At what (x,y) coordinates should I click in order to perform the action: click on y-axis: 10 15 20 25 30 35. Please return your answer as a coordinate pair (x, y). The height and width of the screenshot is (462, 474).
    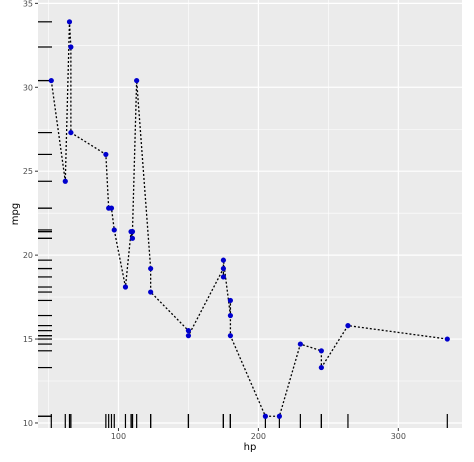
    Looking at the image, I should click on (30, 214).